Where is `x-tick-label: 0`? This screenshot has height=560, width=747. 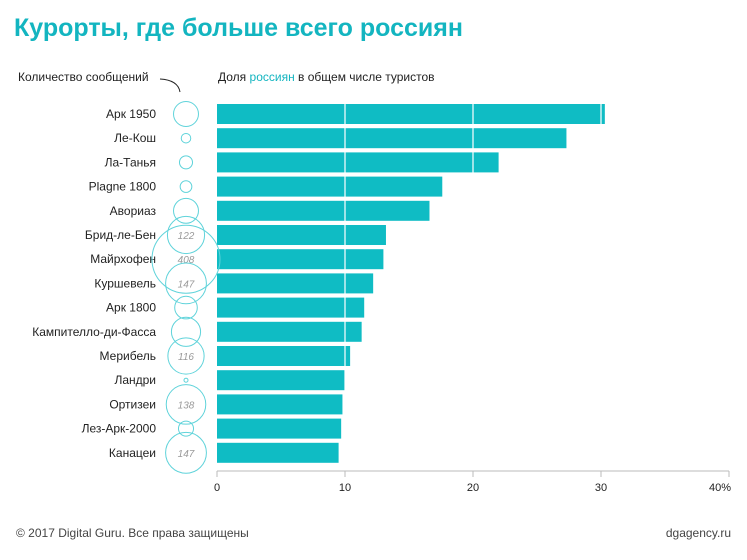 x-tick-label: 0 is located at coordinates (217, 488).